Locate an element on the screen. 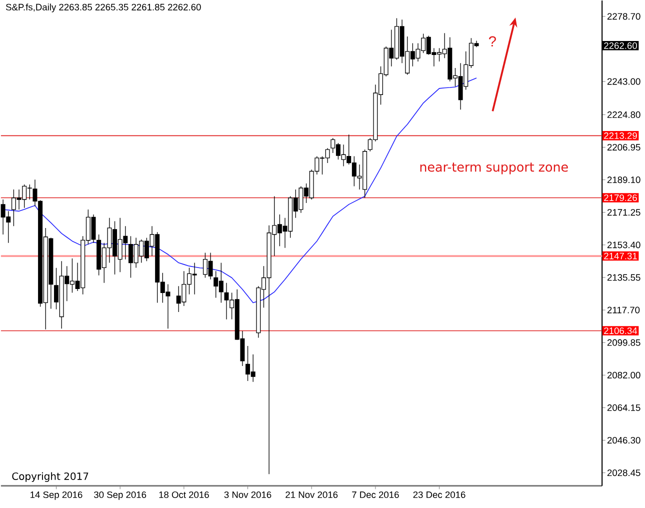 The width and height of the screenshot is (645, 508). y-tick-label: 2171.25 is located at coordinates (623, 212).